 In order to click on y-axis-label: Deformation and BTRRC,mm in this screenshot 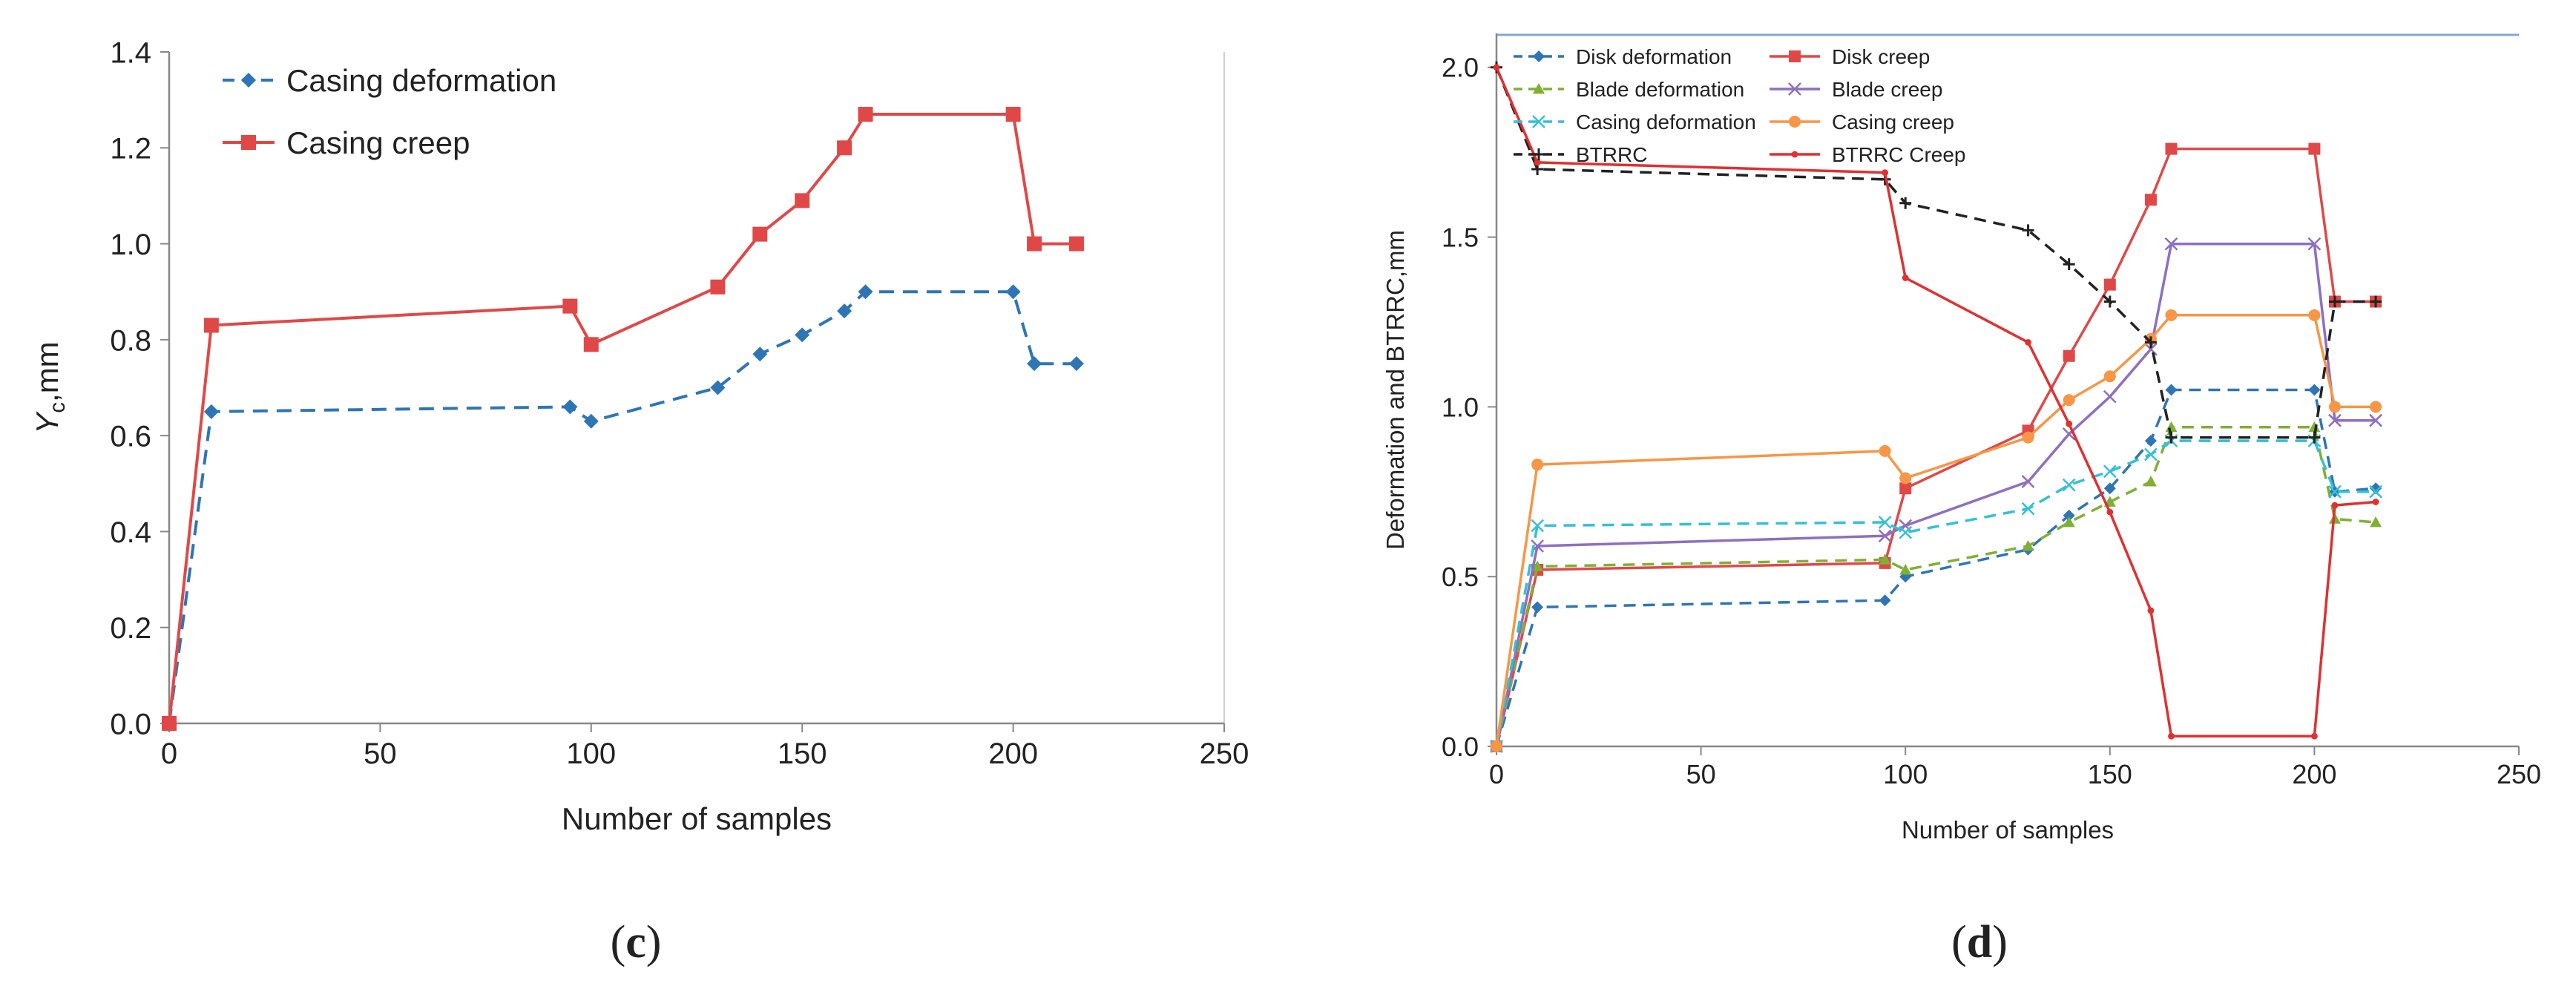, I will do `click(1395, 390)`.